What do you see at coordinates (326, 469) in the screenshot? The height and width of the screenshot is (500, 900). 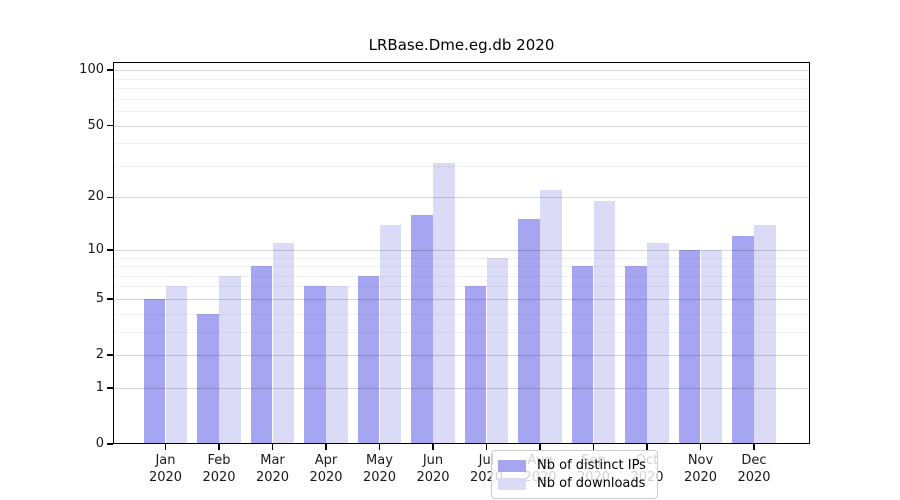 I see `x-label-apr: Apr 2020` at bounding box center [326, 469].